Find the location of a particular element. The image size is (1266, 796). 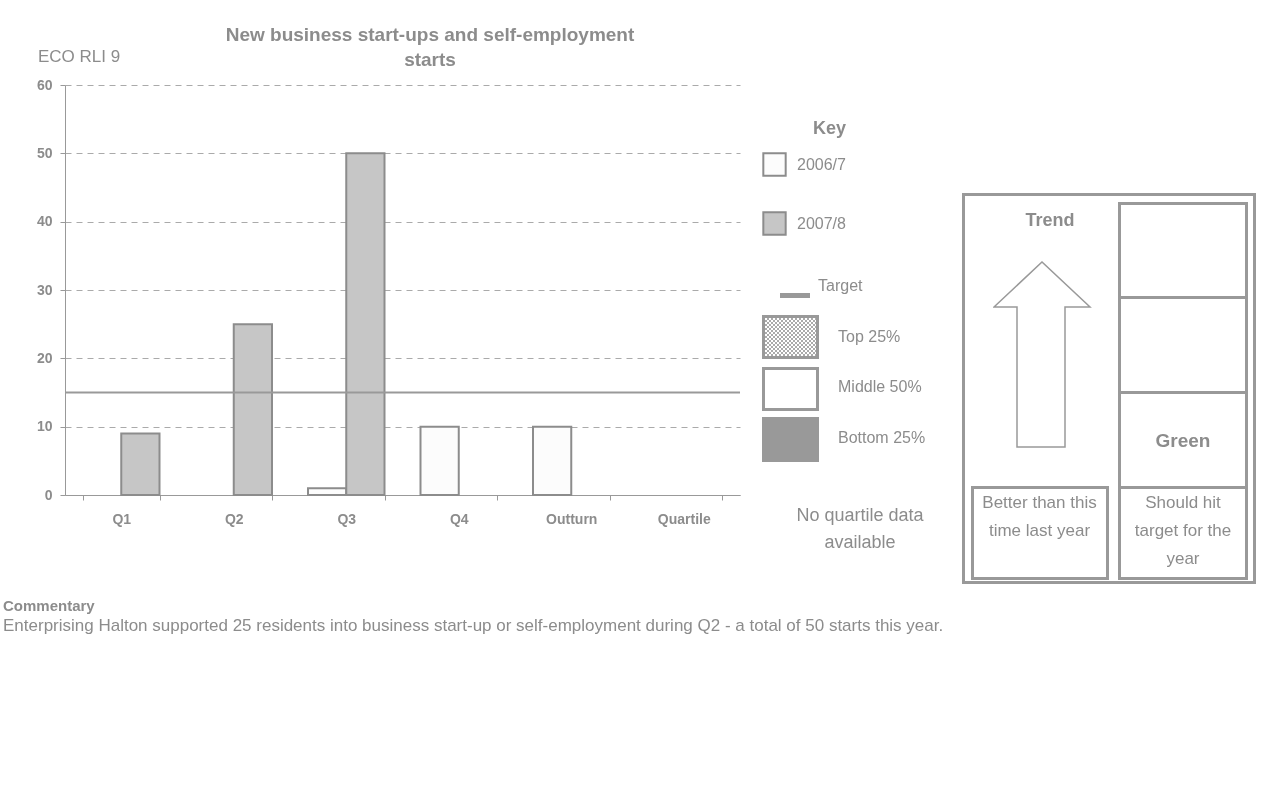

x-tick-label: Q3 is located at coordinates (347, 518).